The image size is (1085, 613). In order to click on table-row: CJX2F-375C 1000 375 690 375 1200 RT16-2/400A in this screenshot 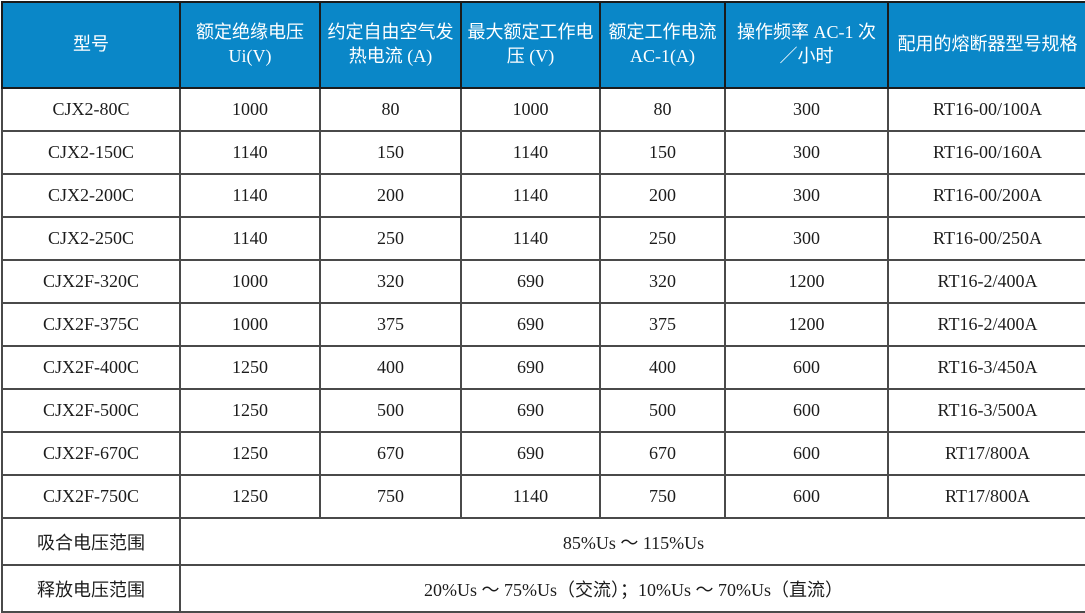, I will do `click(543, 324)`.